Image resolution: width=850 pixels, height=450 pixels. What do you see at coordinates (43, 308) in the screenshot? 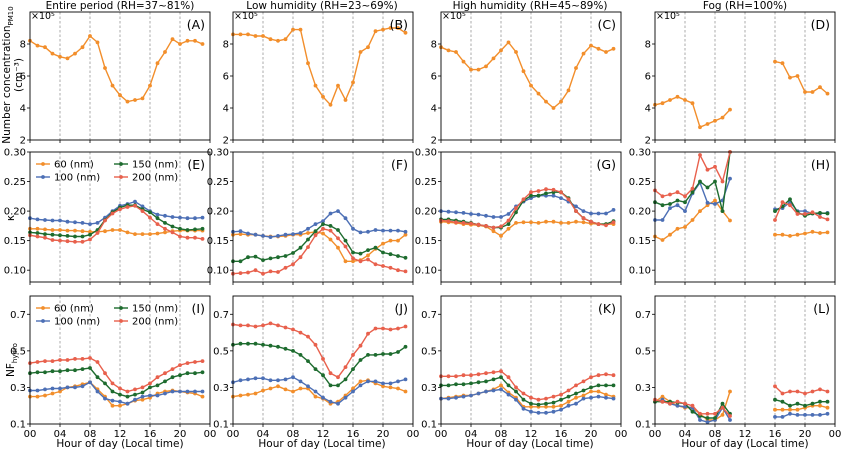
I see `legend-marker-60nm` at bounding box center [43, 308].